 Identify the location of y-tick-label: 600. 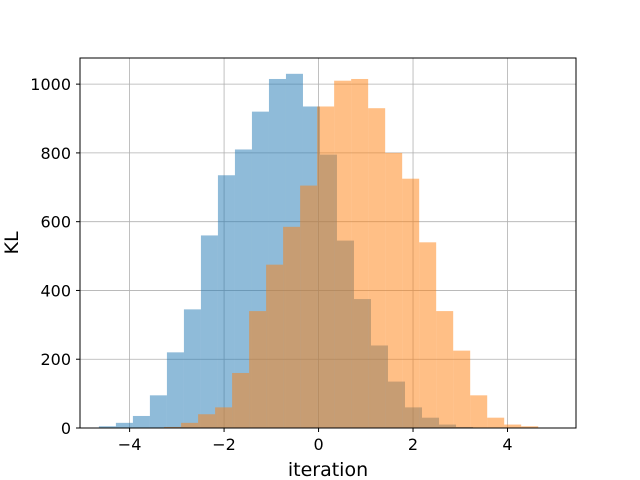
(55, 222).